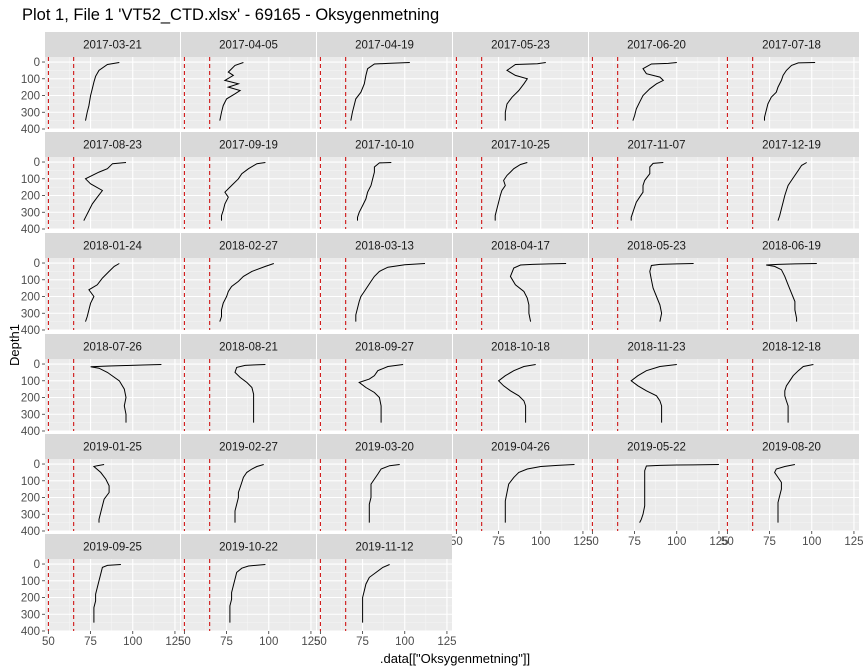  I want to click on facet-strip-label: 2017-06-20, so click(656, 46).